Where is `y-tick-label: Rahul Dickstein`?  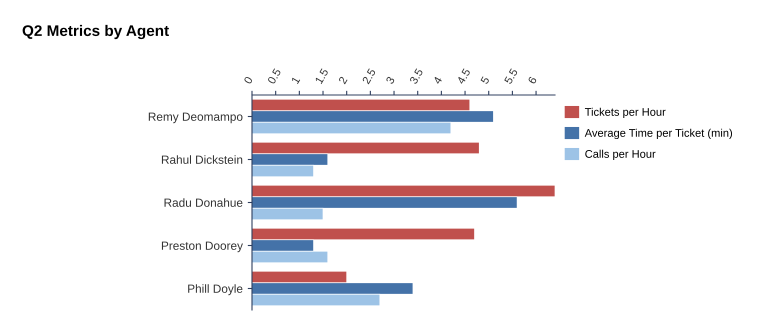
y-tick-label: Rahul Dickstein is located at coordinates (202, 159).